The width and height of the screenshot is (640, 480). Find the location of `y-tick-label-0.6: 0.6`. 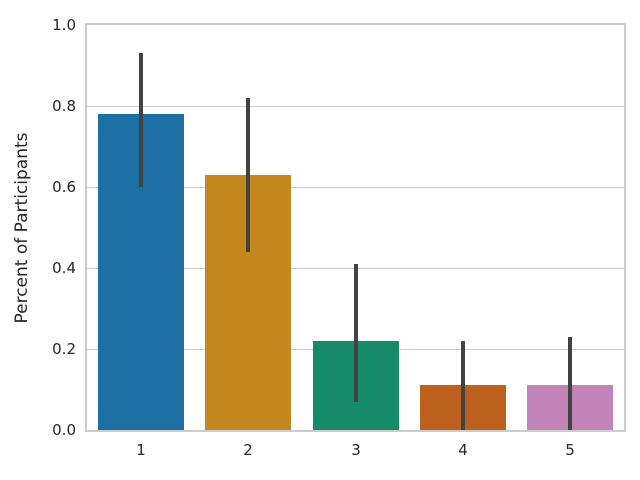

y-tick-label-0.6: 0.6 is located at coordinates (64, 187).